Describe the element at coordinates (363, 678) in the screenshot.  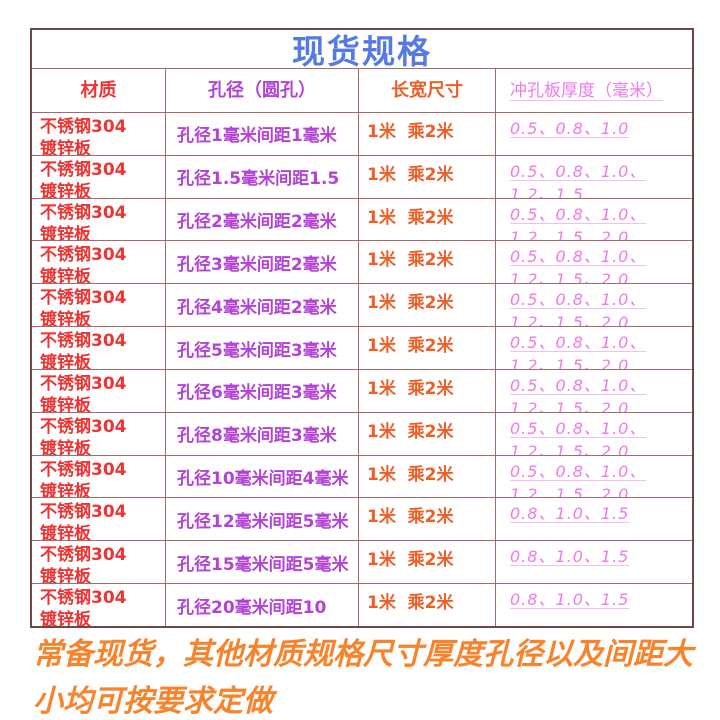
I see `custom-order-note: 常备现货，其他材质规格尺寸厚度孔径以及间距大小均可按要求定做` at that location.